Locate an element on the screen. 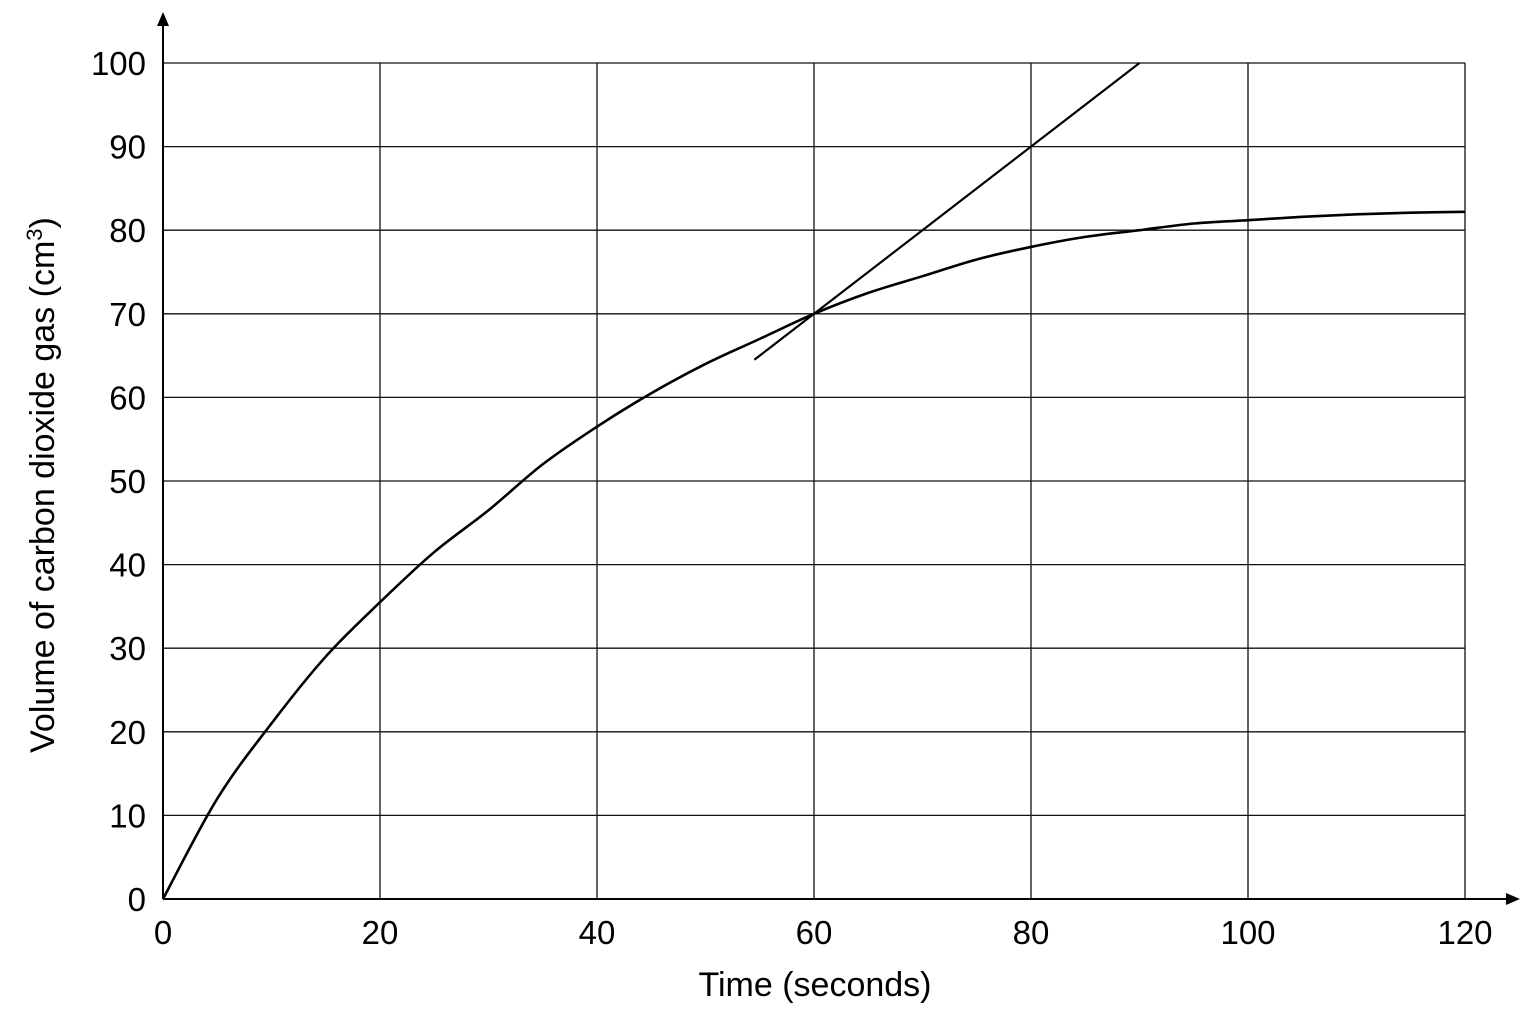  y-tick-label: 70 is located at coordinates (127, 314).